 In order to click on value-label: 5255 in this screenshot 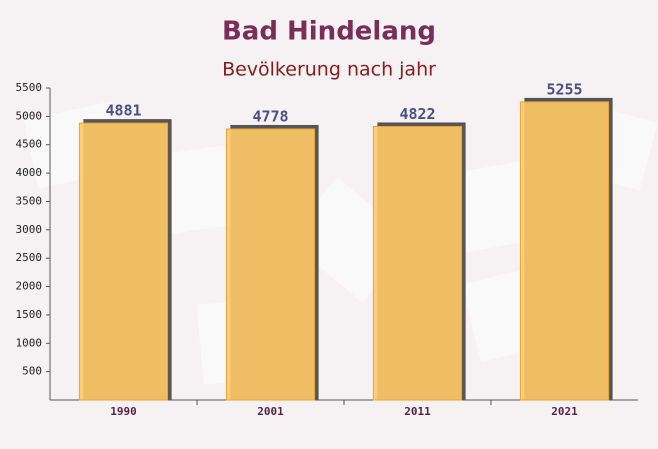, I will do `click(564, 89)`.